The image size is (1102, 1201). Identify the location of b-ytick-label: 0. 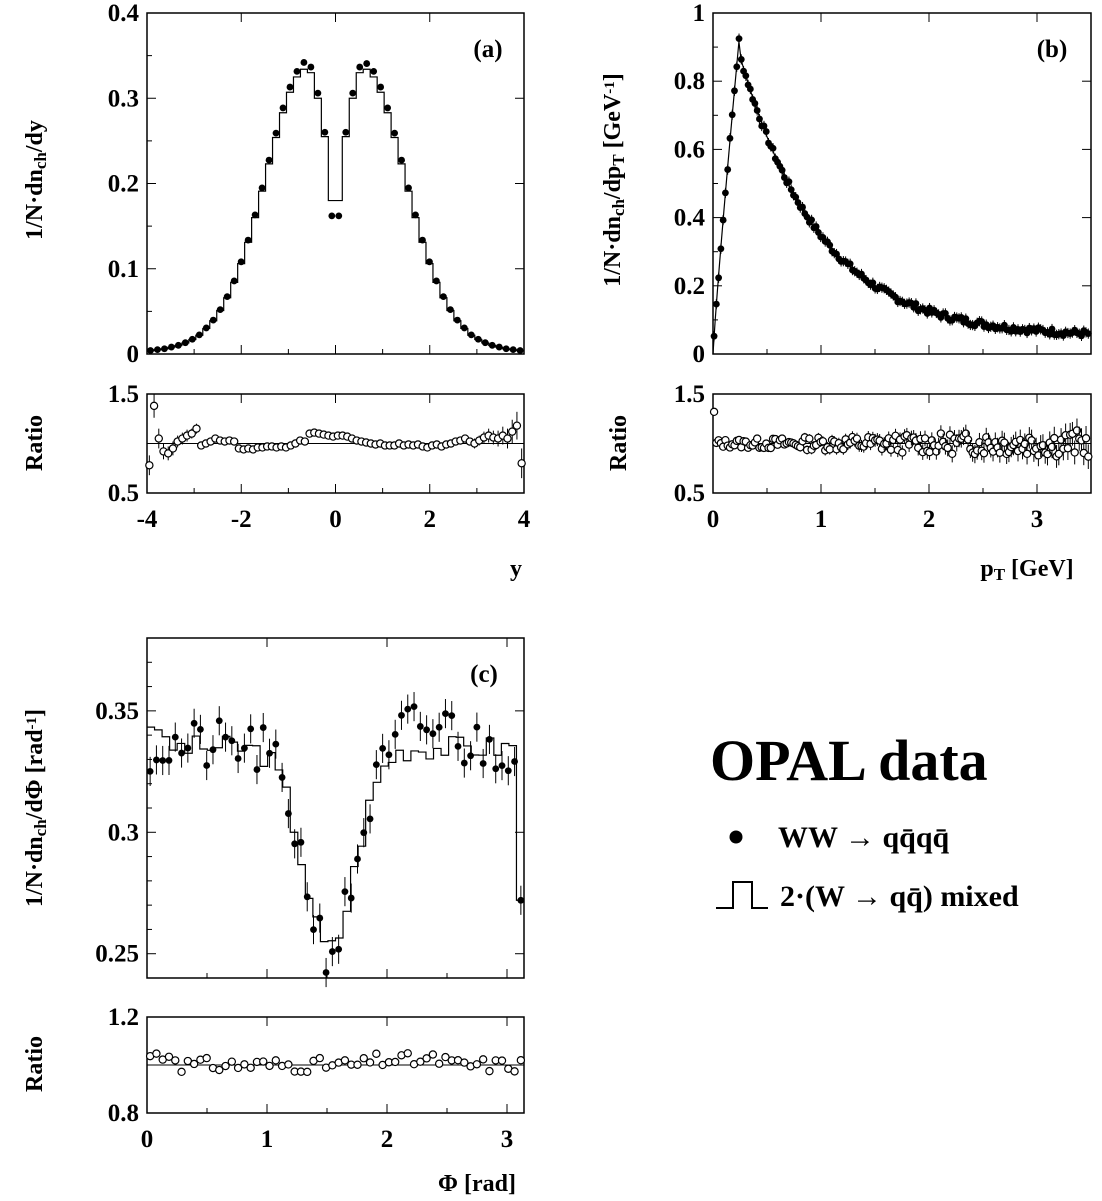
(699, 354).